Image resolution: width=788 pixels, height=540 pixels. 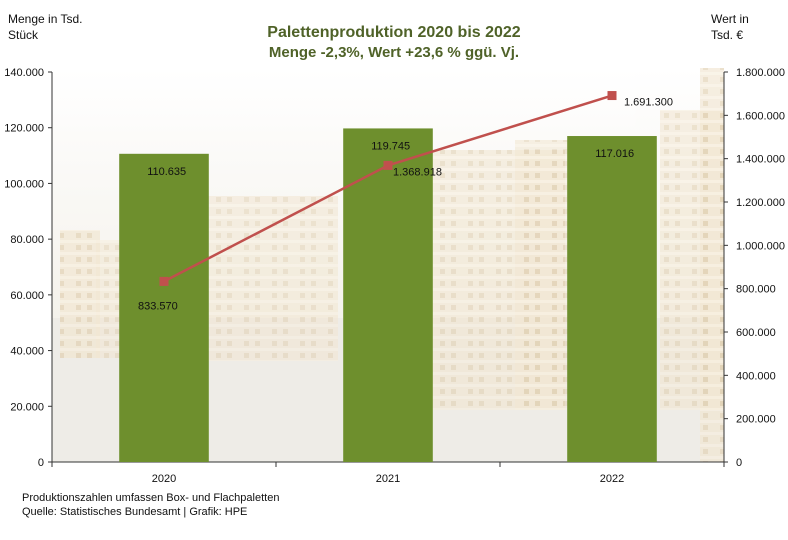 I want to click on right-tick-label: 1.000.000, so click(x=760, y=246).